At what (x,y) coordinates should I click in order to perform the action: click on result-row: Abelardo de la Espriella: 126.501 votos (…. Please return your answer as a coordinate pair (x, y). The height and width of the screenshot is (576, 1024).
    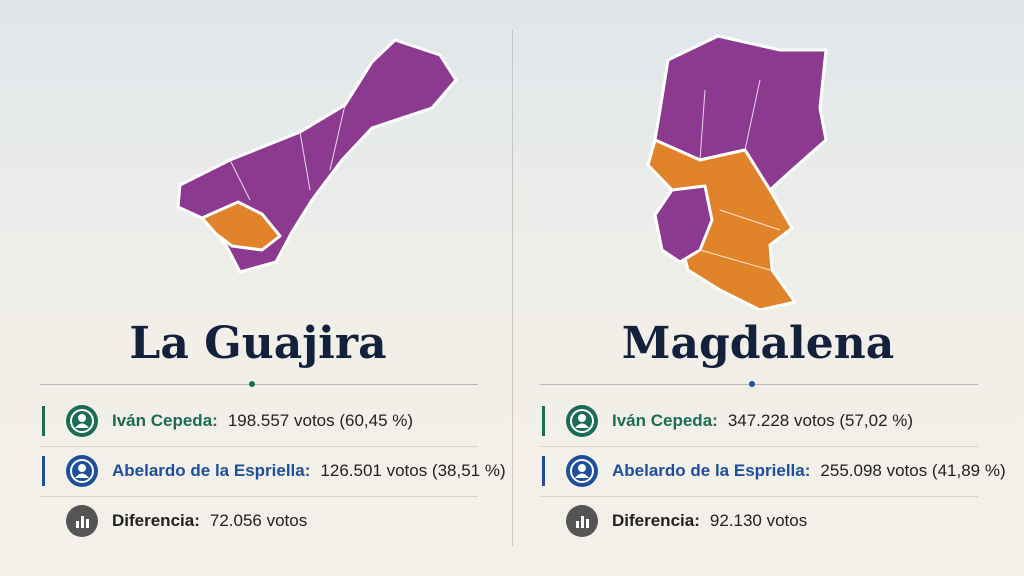
    Looking at the image, I should click on (309, 471).